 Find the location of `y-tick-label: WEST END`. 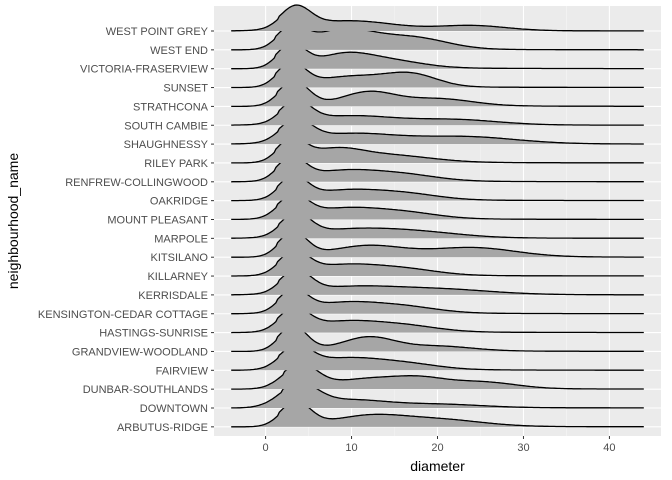

y-tick-label: WEST END is located at coordinates (179, 51).